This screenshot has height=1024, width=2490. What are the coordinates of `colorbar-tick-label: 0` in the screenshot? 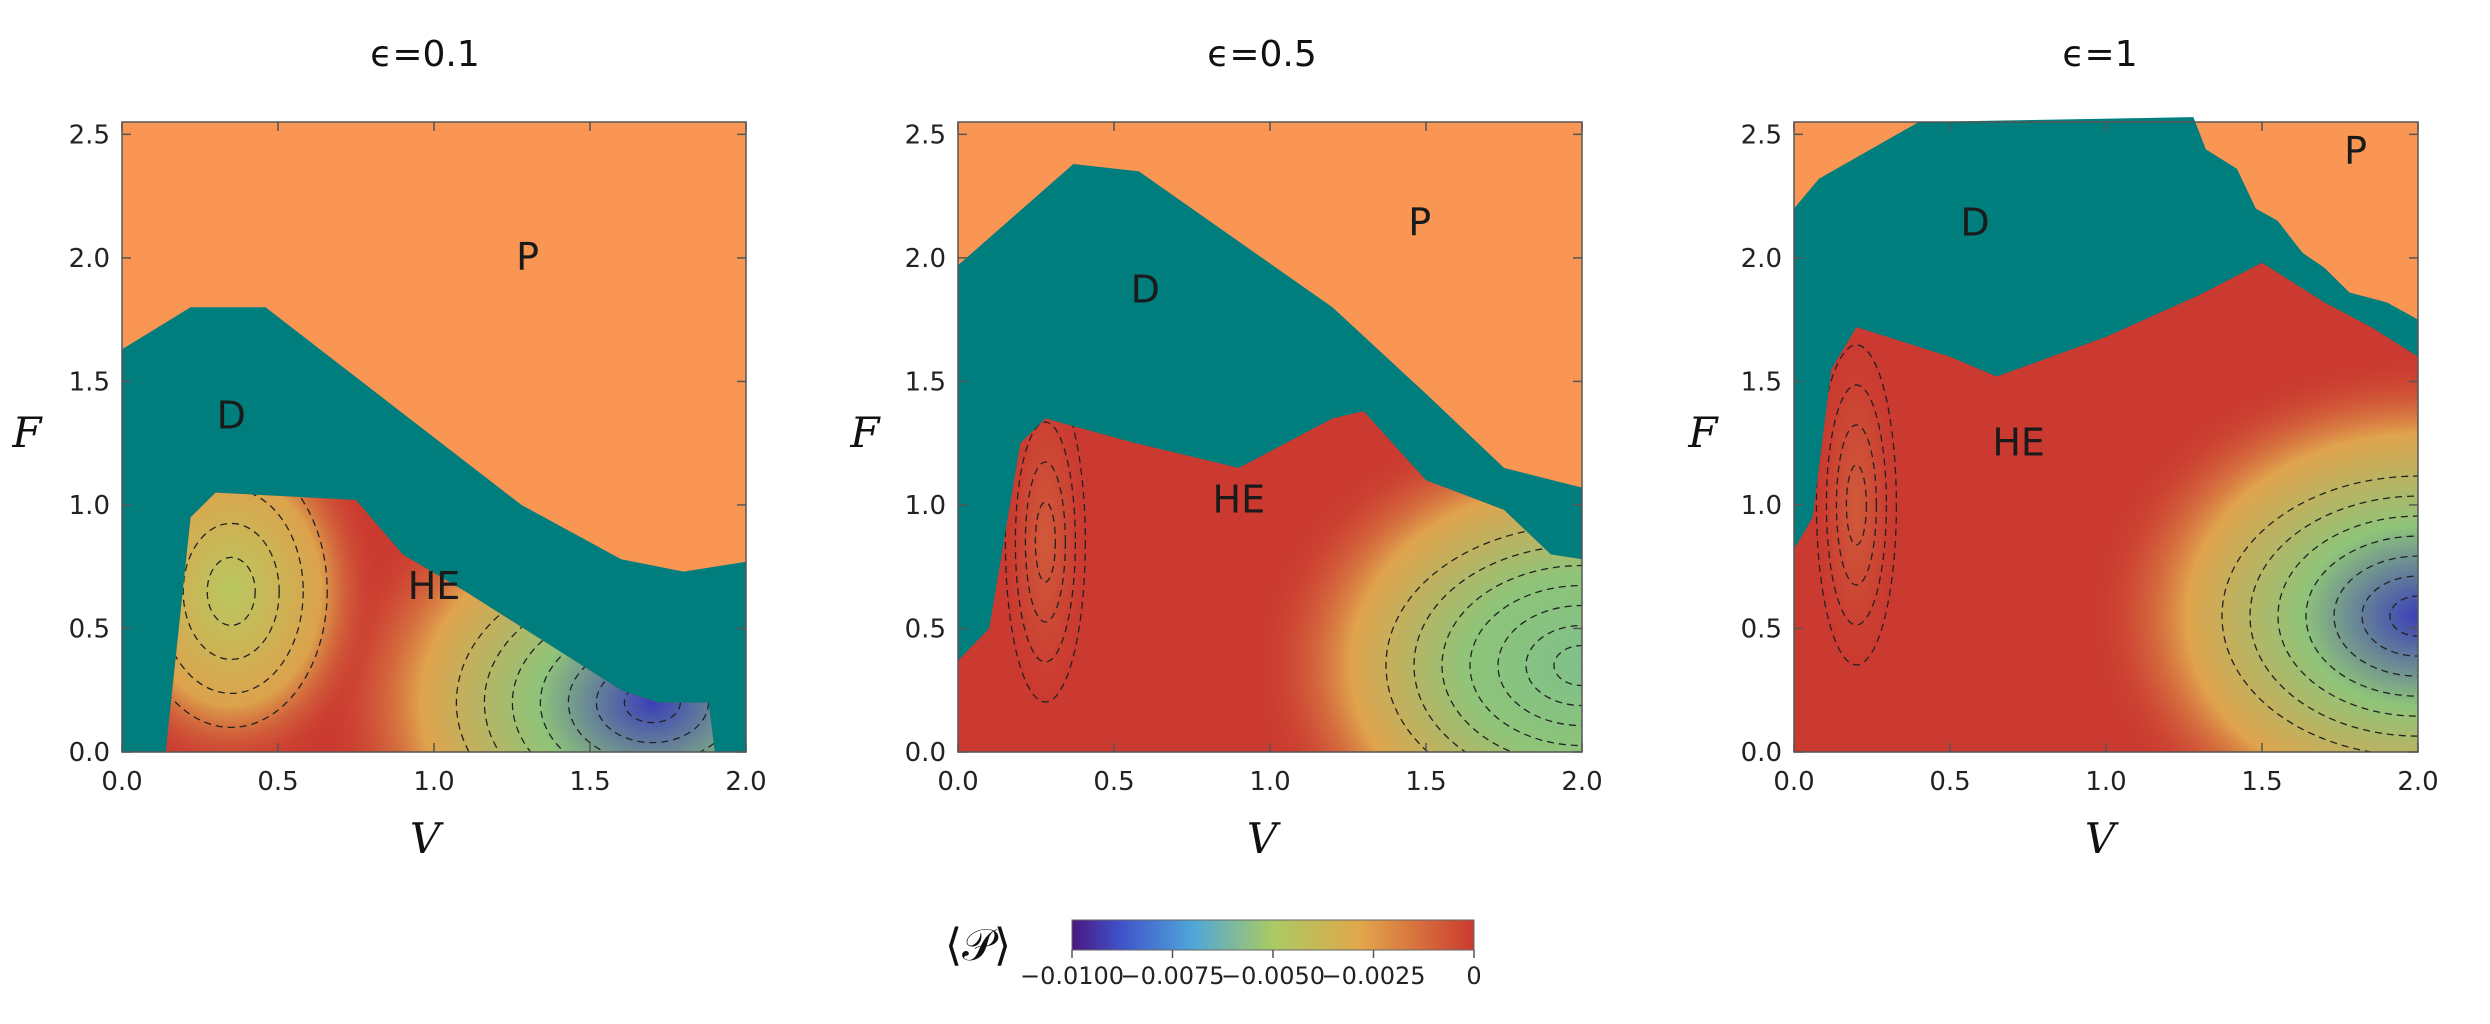 It's located at (1473, 976).